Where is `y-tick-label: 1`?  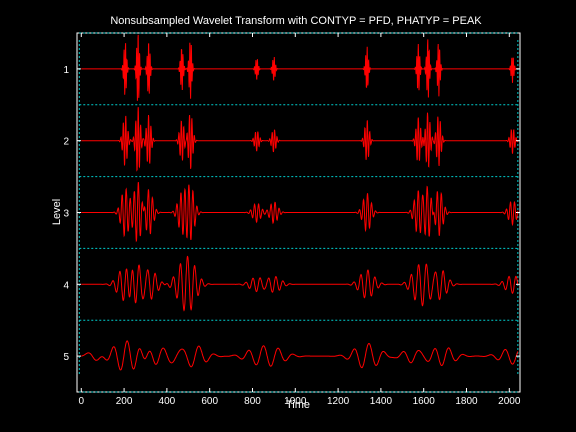
y-tick-label: 1 is located at coordinates (66, 70).